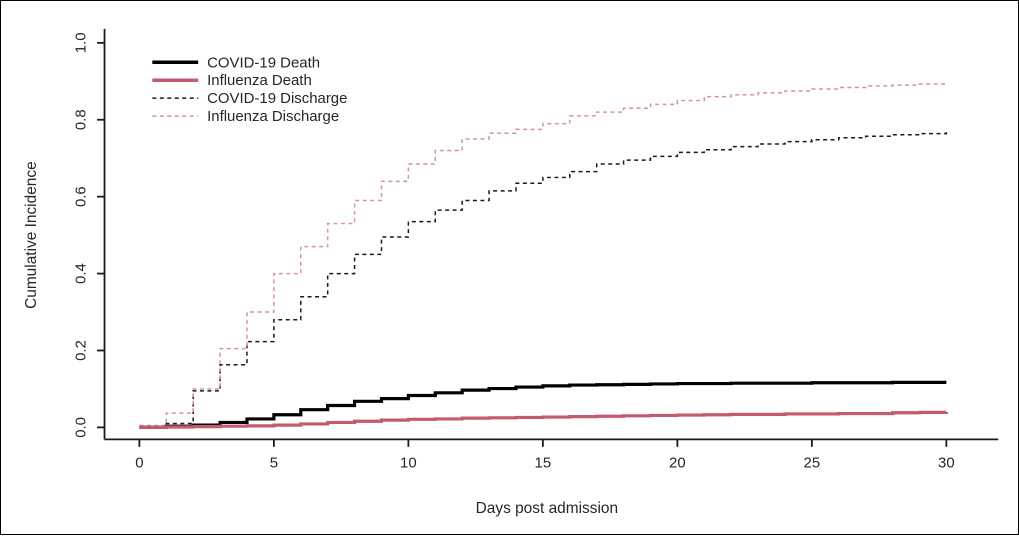 This screenshot has height=539, width=1019. I want to click on curve-covid-19-death, so click(543, 404).